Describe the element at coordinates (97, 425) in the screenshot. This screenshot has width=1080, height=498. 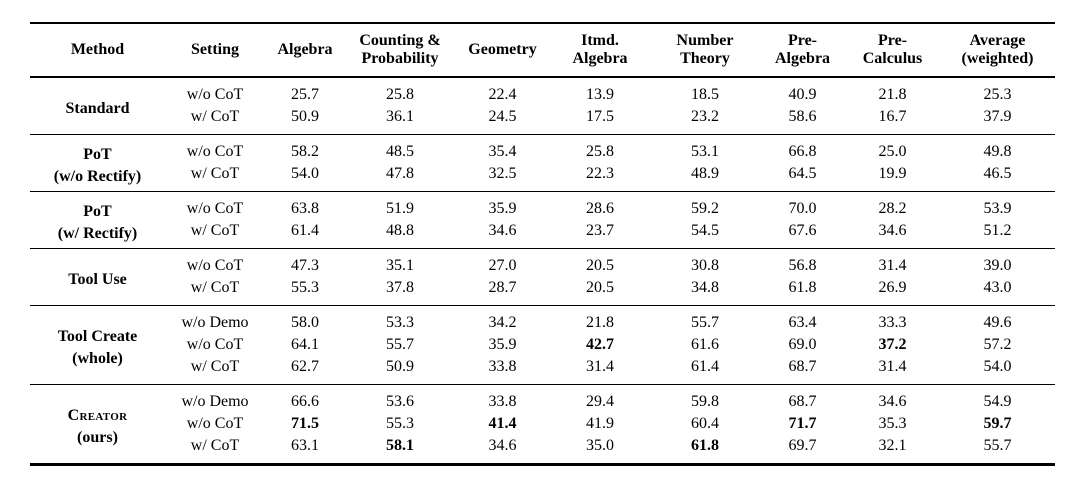
I see `method-cell: Creator (ours)` at that location.